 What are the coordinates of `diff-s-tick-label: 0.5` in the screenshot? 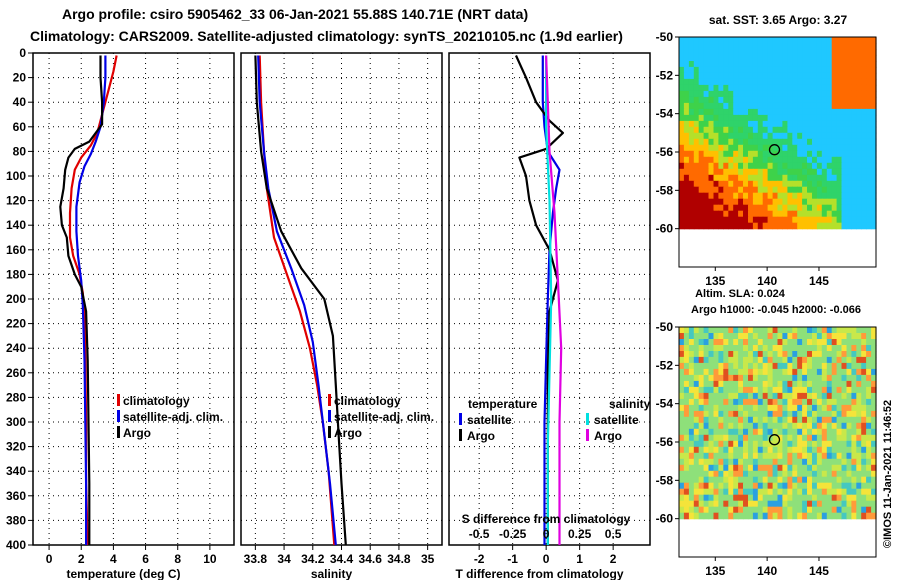 It's located at (613, 534).